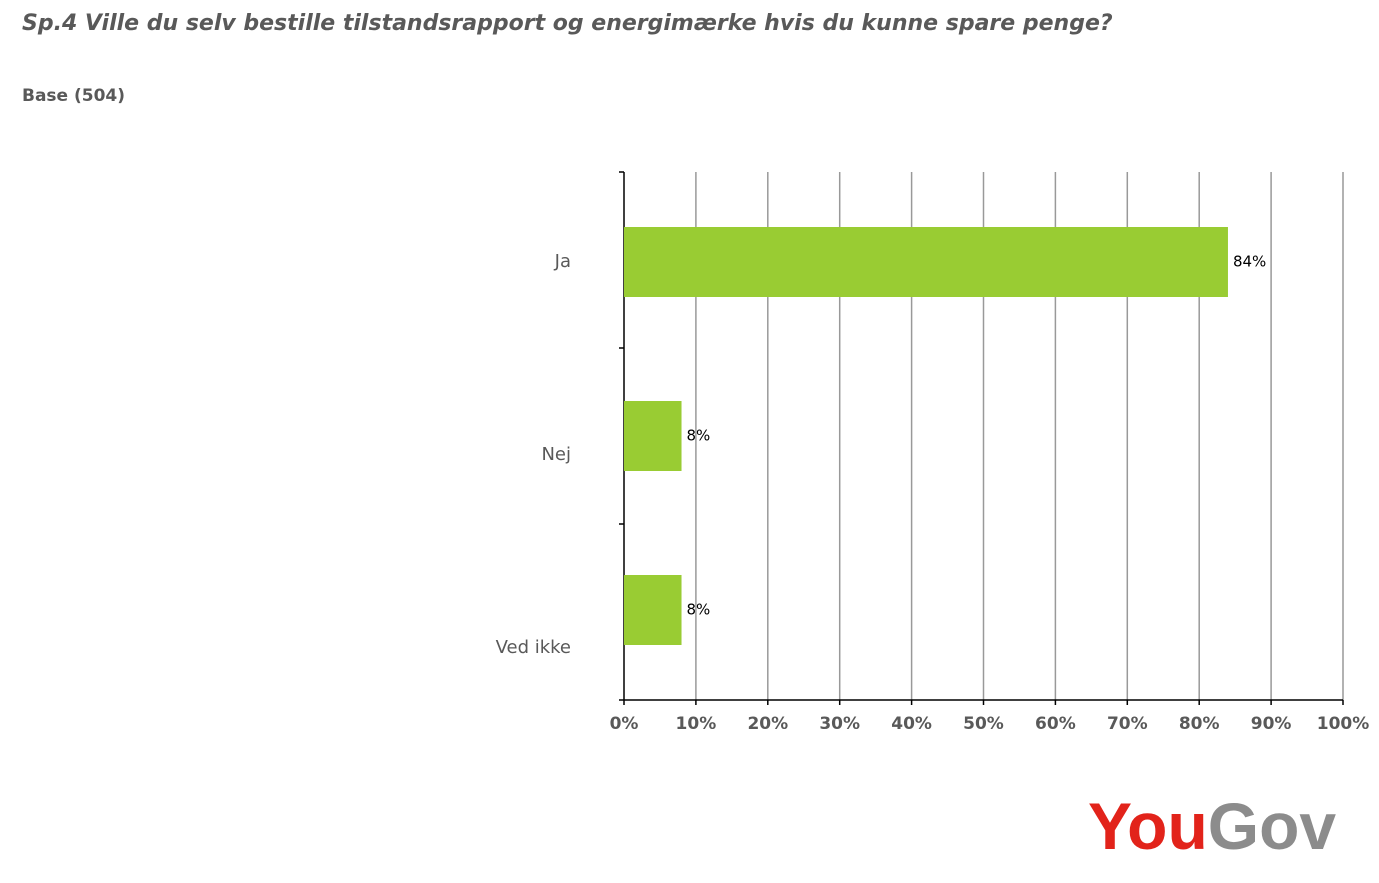 This screenshot has width=1379, height=883. What do you see at coordinates (1272, 826) in the screenshot?
I see `logo-part: Gov` at bounding box center [1272, 826].